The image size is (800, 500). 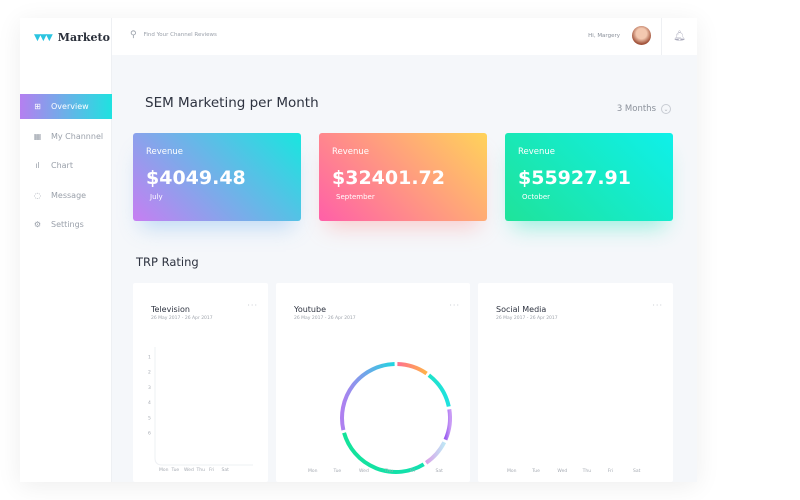 I want to click on section-title: TRP Rating, so click(x=167, y=262).